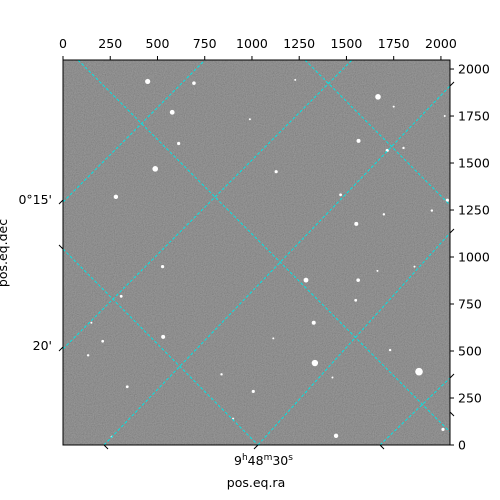 This screenshot has width=500, height=500. What do you see at coordinates (474, 69) in the screenshot?
I see `y-pixel-tick-label: 2000` at bounding box center [474, 69].